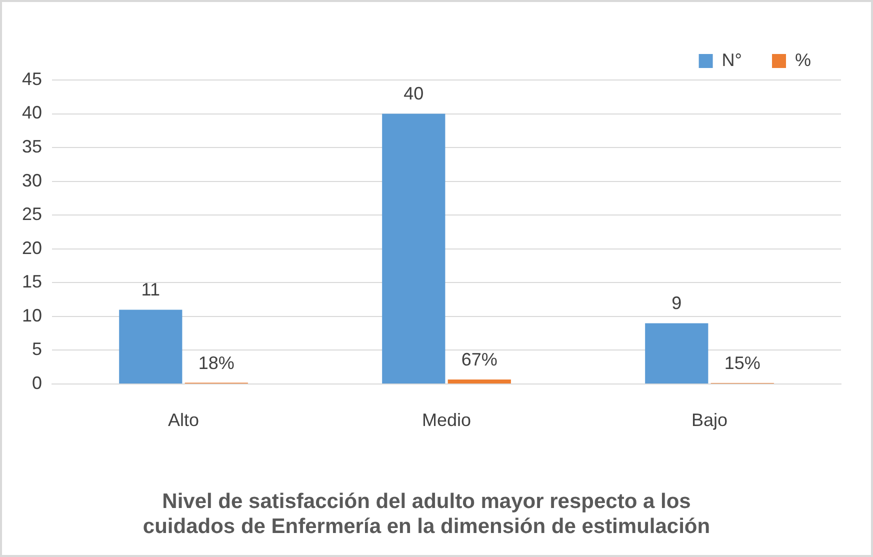 This screenshot has height=557, width=873. I want to click on data-label: 18%, so click(216, 362).